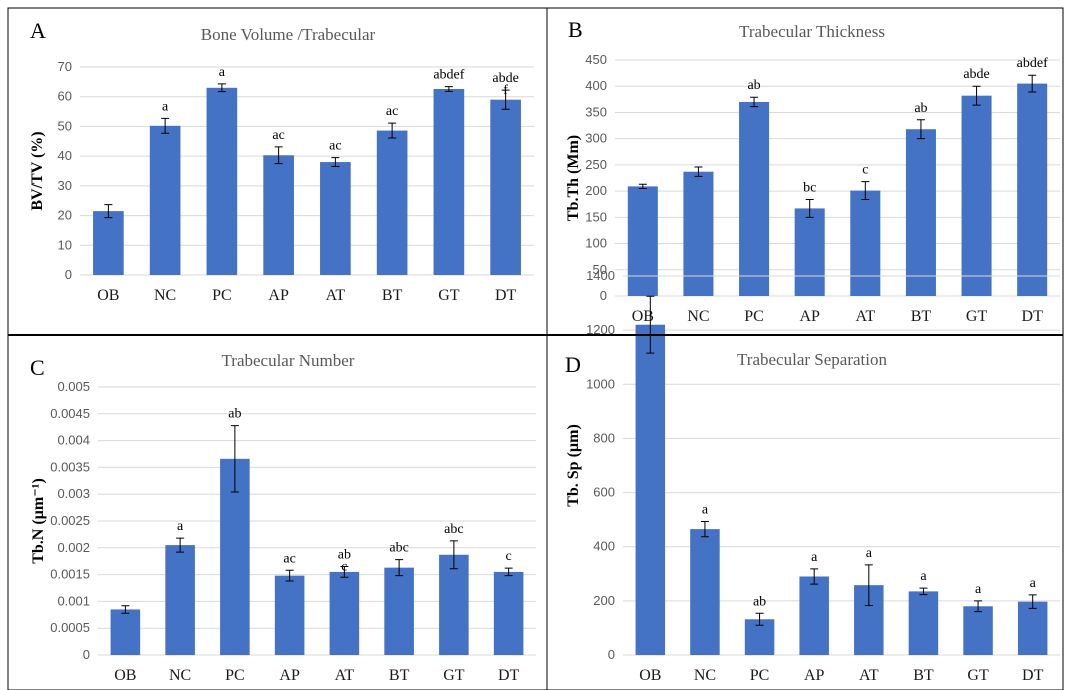 This screenshot has height=690, width=1068. What do you see at coordinates (812, 31) in the screenshot?
I see `chart-title: Trabecular Thickness` at bounding box center [812, 31].